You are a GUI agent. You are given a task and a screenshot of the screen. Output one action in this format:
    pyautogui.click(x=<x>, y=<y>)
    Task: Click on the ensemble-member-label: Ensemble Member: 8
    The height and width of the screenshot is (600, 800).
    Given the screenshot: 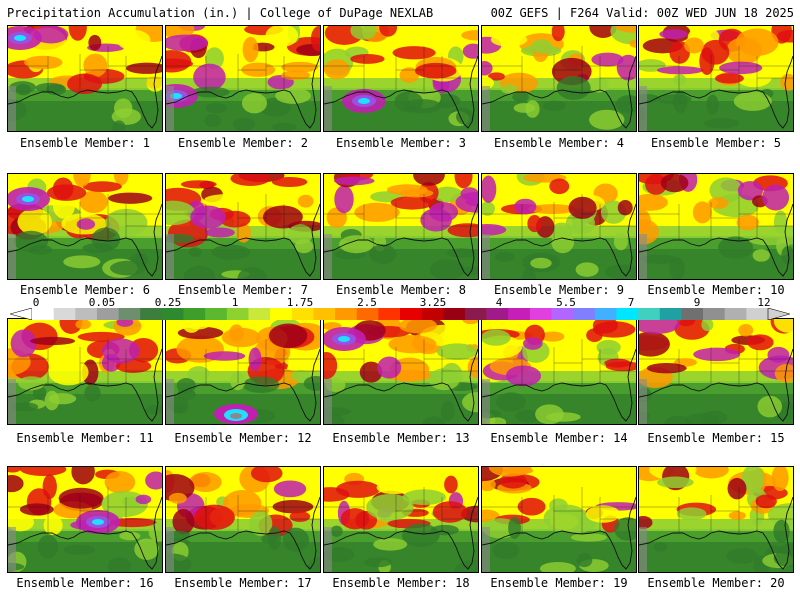 What is the action you would take?
    pyautogui.click(x=401, y=290)
    